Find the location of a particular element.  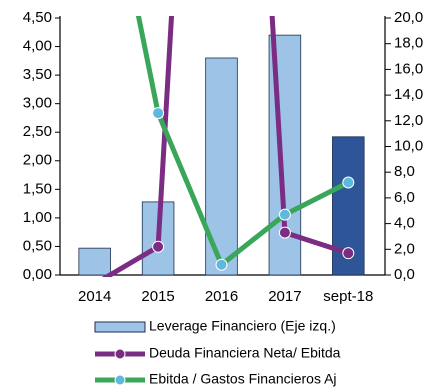

y2-tick-label: 16,0 is located at coordinates (408, 68).